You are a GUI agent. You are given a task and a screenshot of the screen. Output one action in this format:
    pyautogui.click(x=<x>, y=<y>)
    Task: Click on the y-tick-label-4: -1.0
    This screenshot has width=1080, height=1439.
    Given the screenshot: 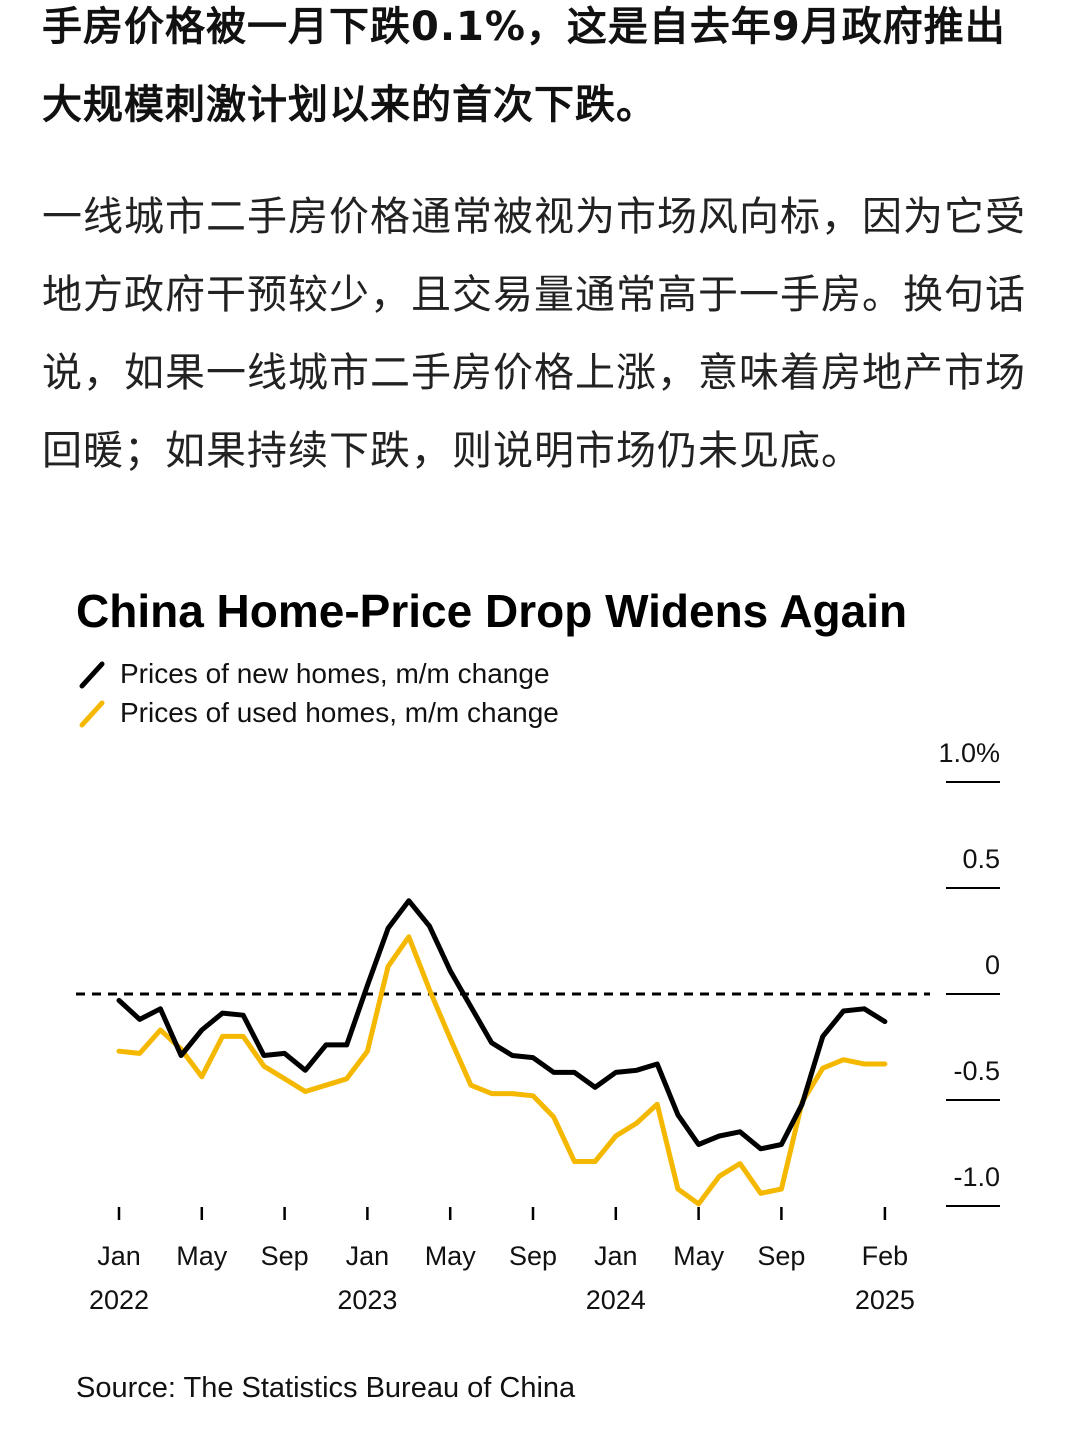 What is the action you would take?
    pyautogui.click(x=976, y=1177)
    